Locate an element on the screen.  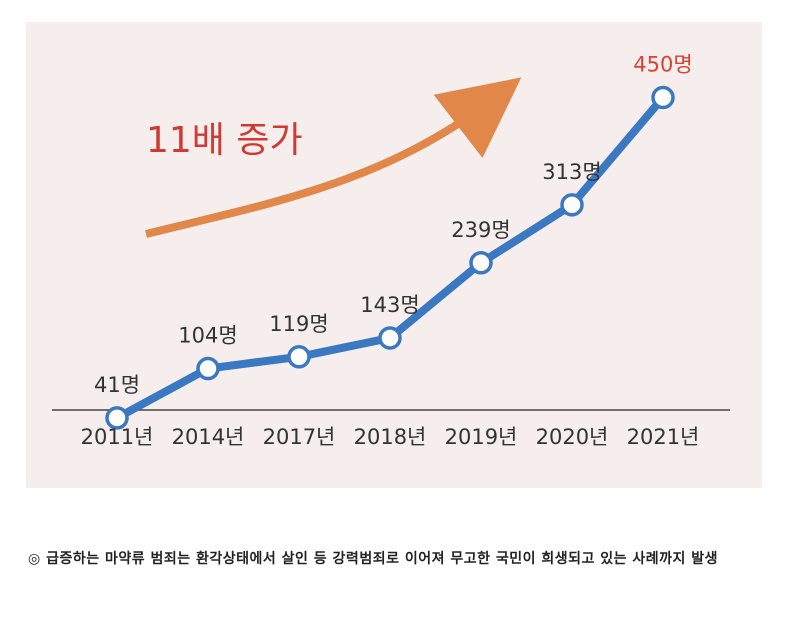
data-label: 239명 is located at coordinates (480, 230).